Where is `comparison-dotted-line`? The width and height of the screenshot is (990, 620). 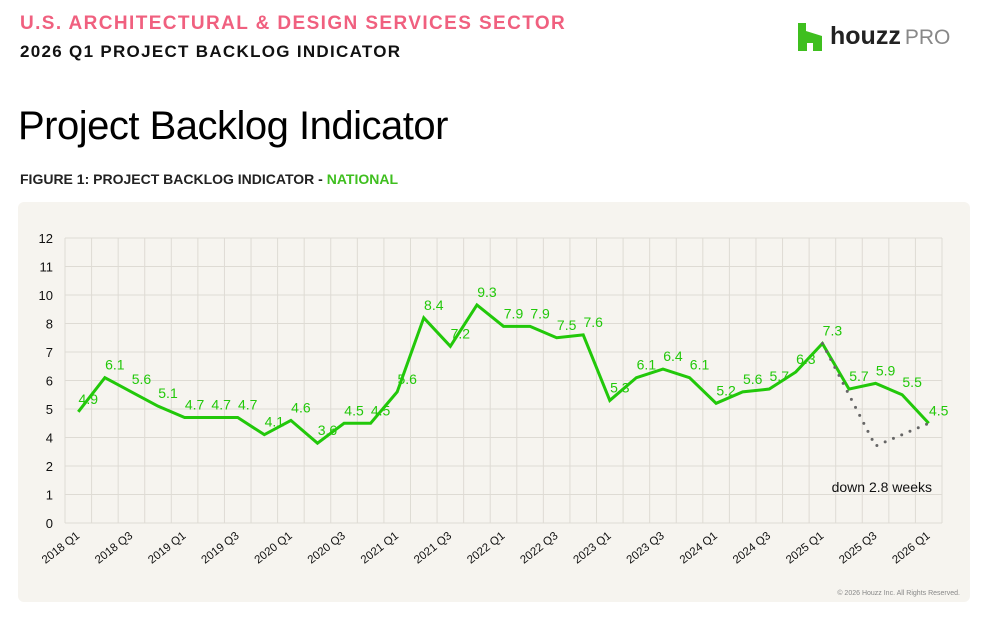 comparison-dotted-line is located at coordinates (875, 394).